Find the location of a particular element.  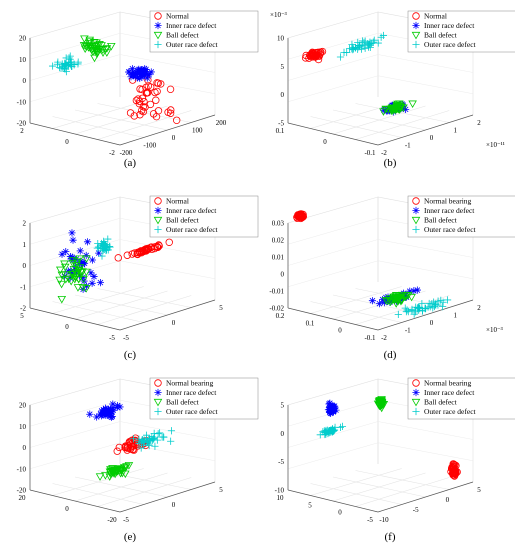

y-tick-label: 2 is located at coordinates (22, 131).